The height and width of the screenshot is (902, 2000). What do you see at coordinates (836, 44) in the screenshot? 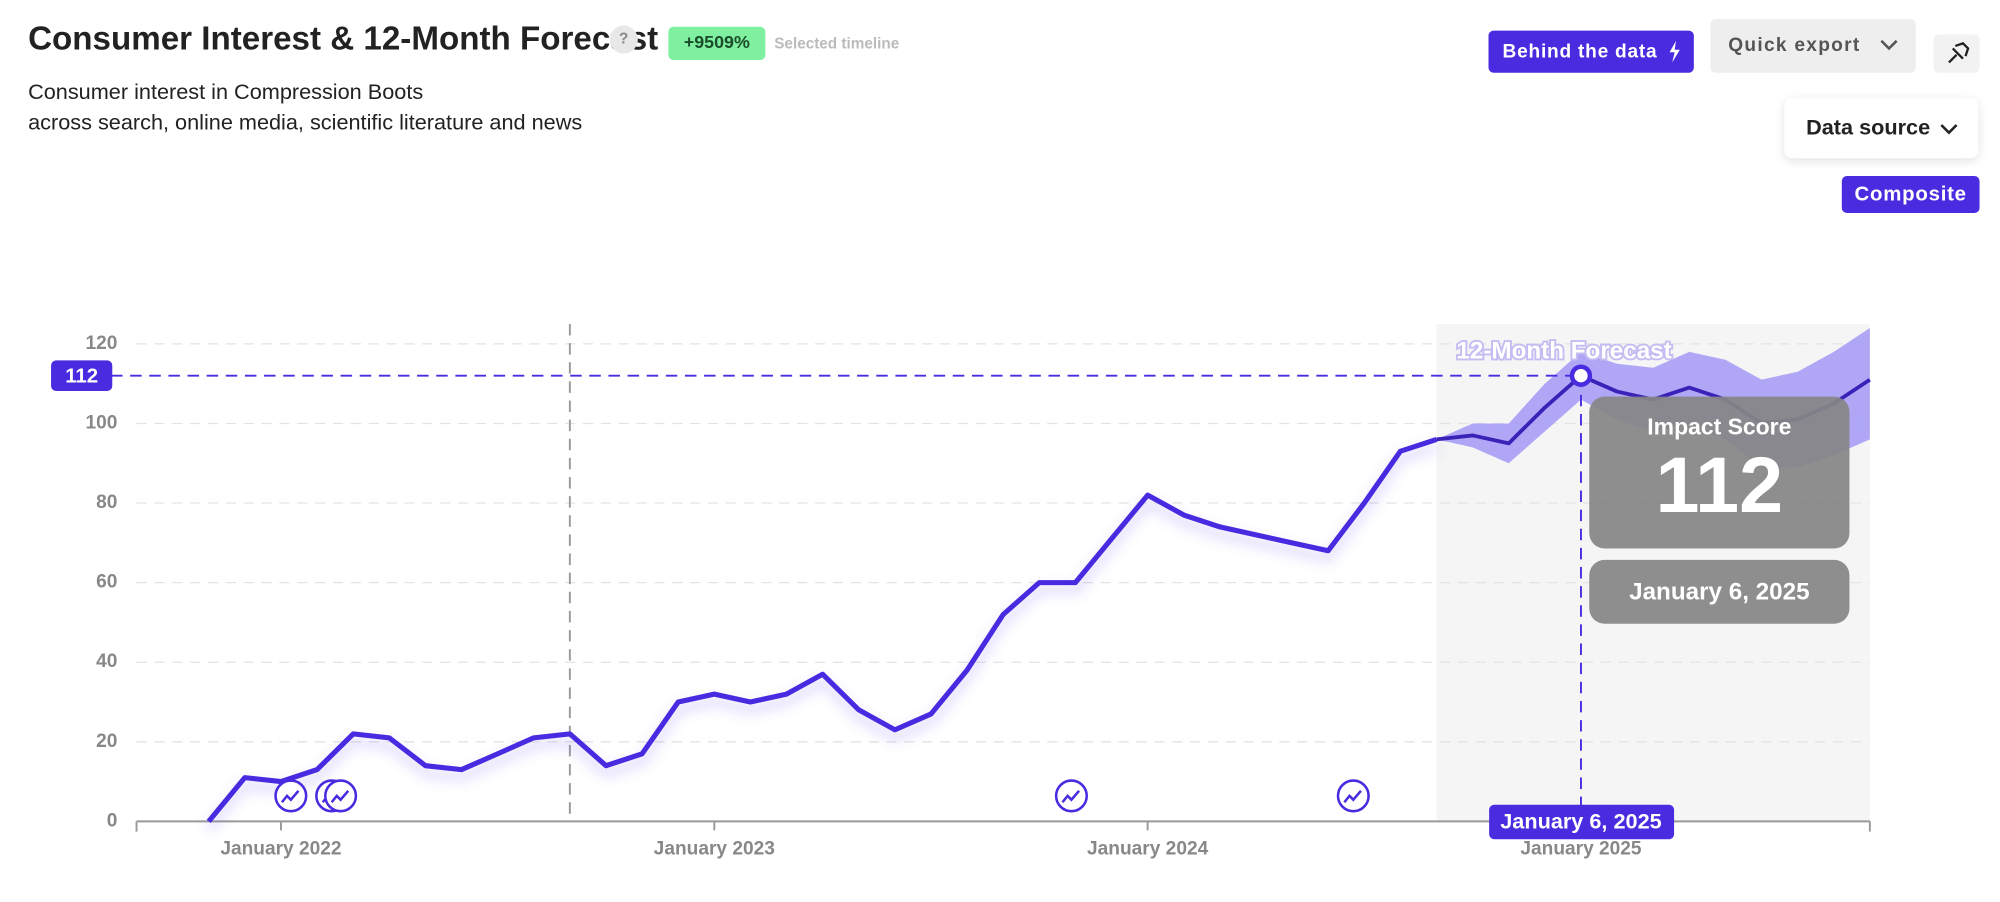
I see `badge-note: Selected timeline` at bounding box center [836, 44].